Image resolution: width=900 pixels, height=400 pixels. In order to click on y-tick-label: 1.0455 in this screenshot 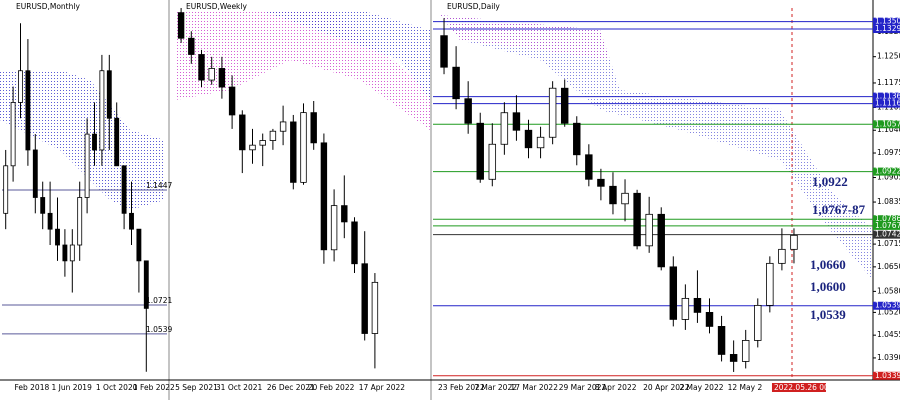, I will do `click(888, 334)`.